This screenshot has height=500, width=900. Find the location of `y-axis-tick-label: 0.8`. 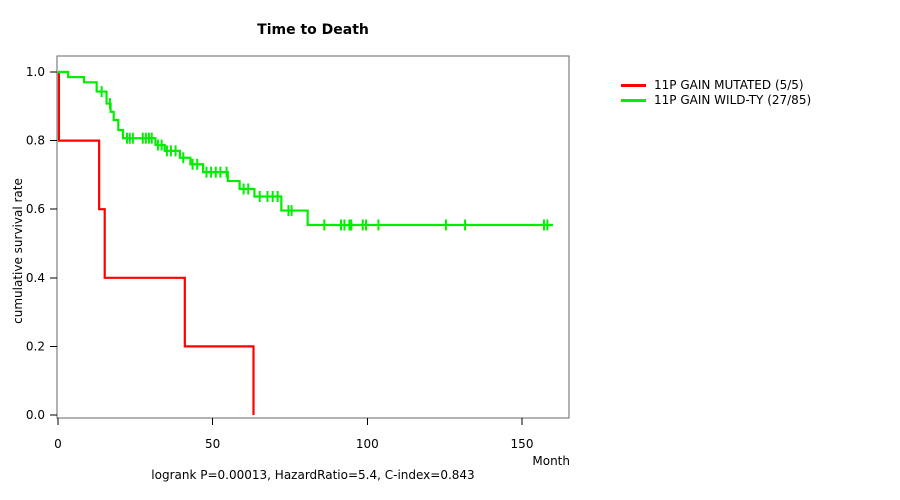

y-axis-tick-label: 0.8 is located at coordinates (35, 141).